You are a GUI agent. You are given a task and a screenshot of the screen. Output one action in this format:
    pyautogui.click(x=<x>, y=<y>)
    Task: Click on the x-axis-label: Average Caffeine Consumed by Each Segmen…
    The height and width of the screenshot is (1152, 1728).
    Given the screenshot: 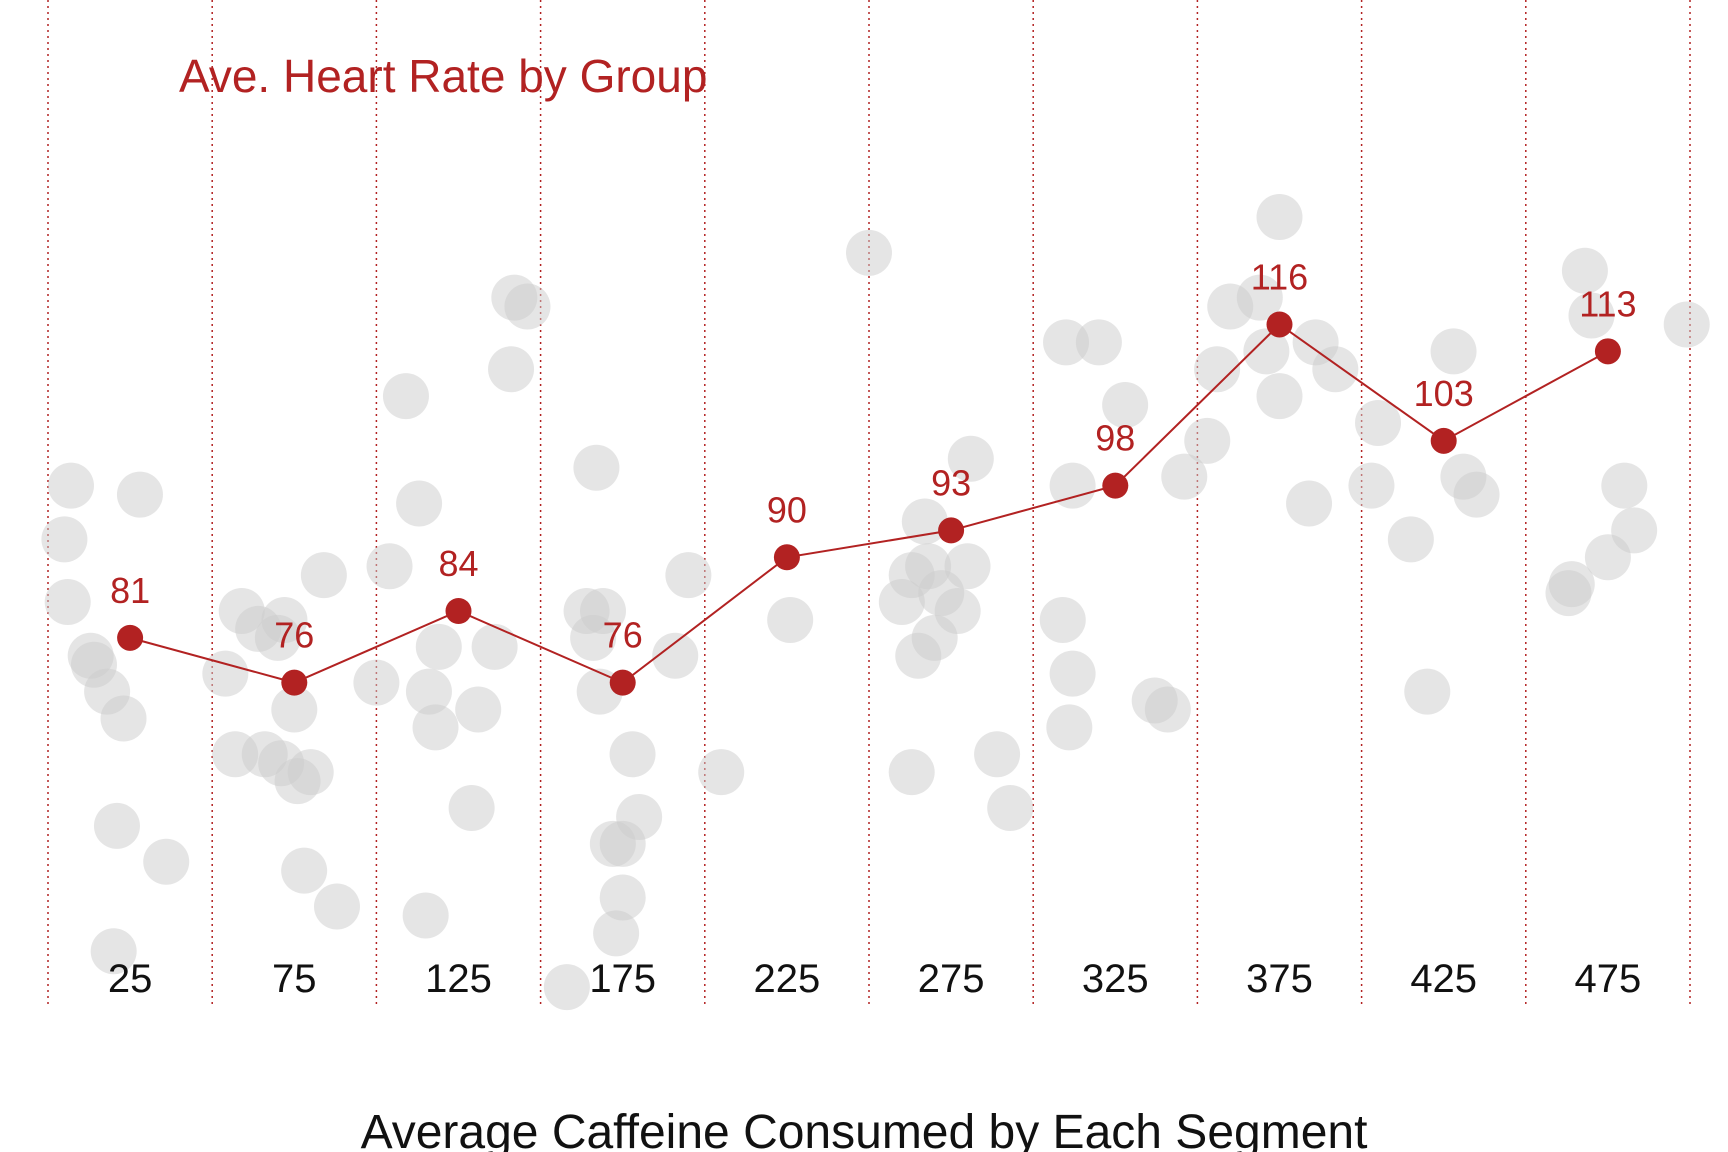 What is the action you would take?
    pyautogui.click(x=864, y=1129)
    